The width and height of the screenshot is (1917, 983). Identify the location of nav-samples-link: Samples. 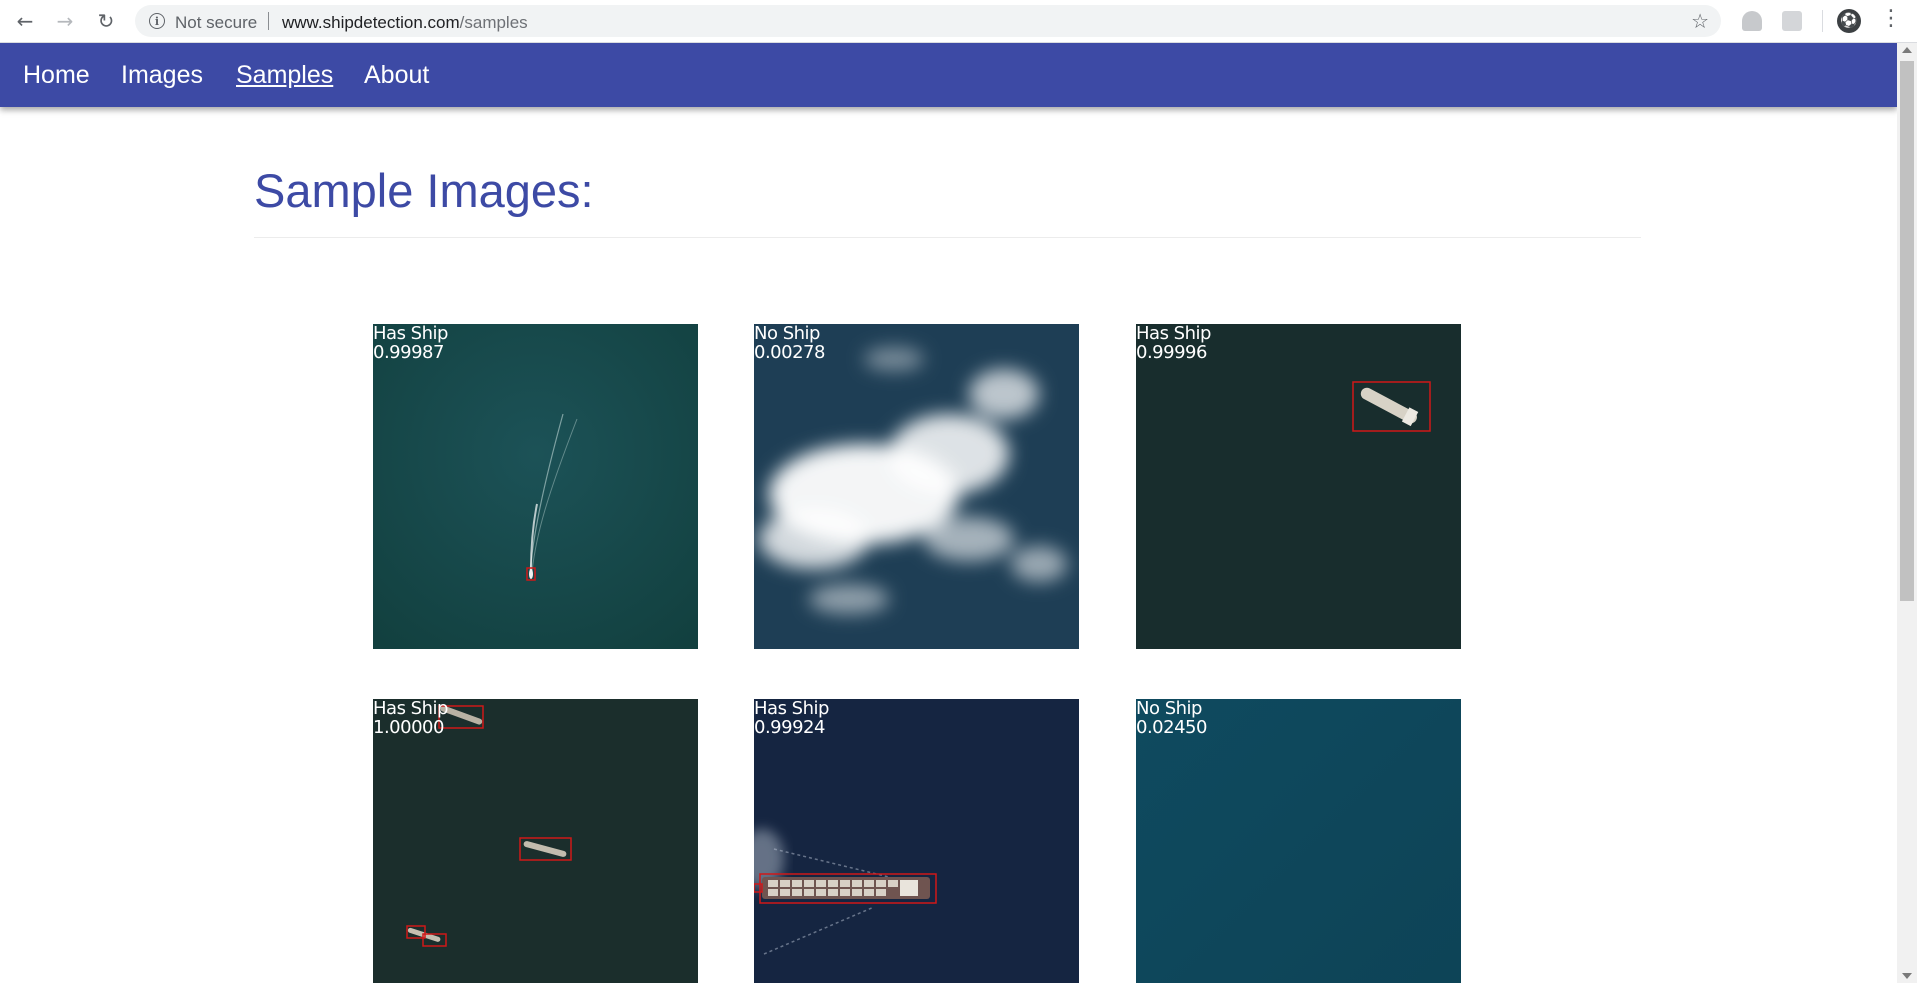
(285, 75).